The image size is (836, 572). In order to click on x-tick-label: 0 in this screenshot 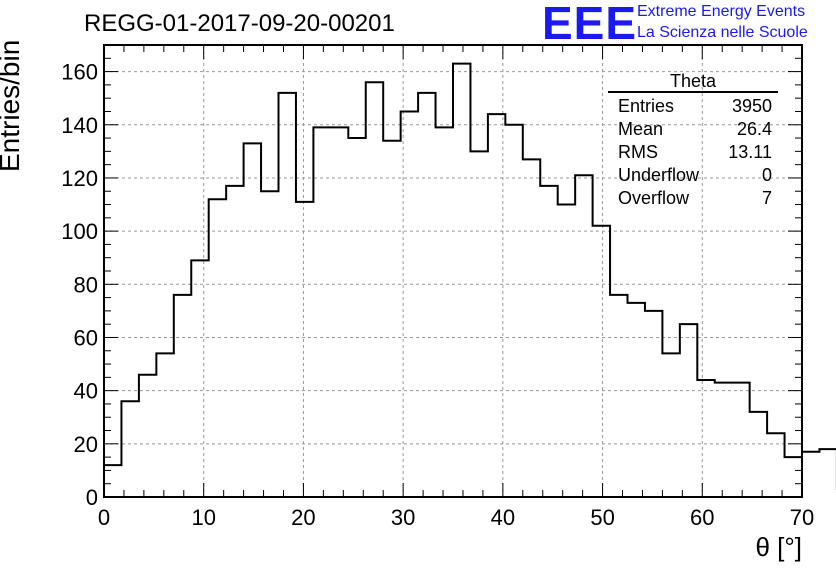, I will do `click(104, 517)`.